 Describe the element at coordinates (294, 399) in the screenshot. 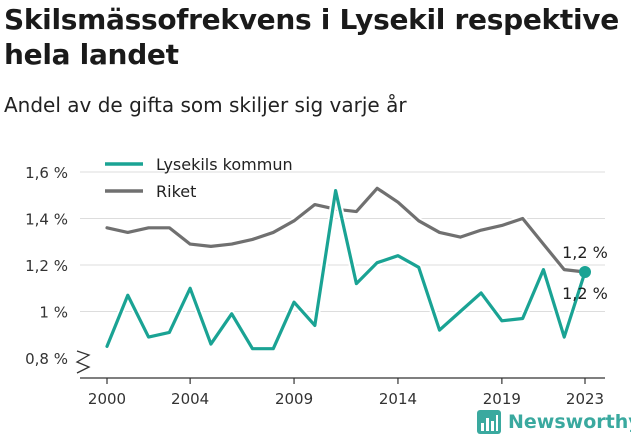

I see `x-tick-label: 2009` at that location.